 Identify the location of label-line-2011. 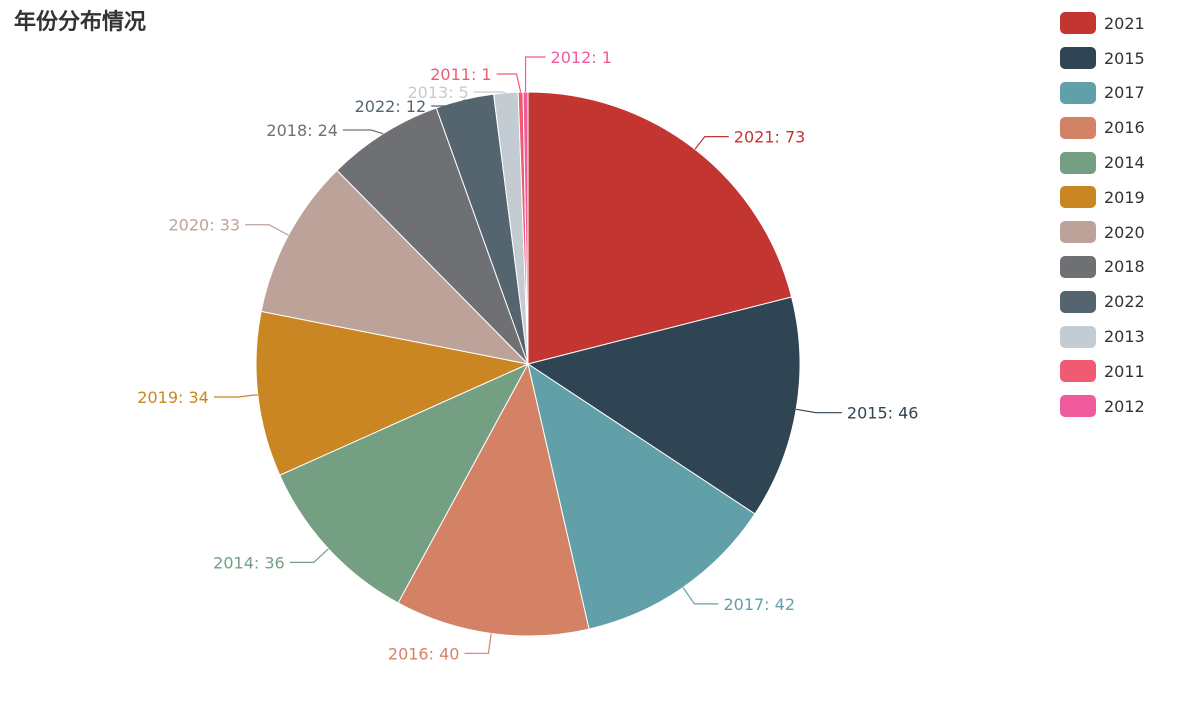
(509, 83).